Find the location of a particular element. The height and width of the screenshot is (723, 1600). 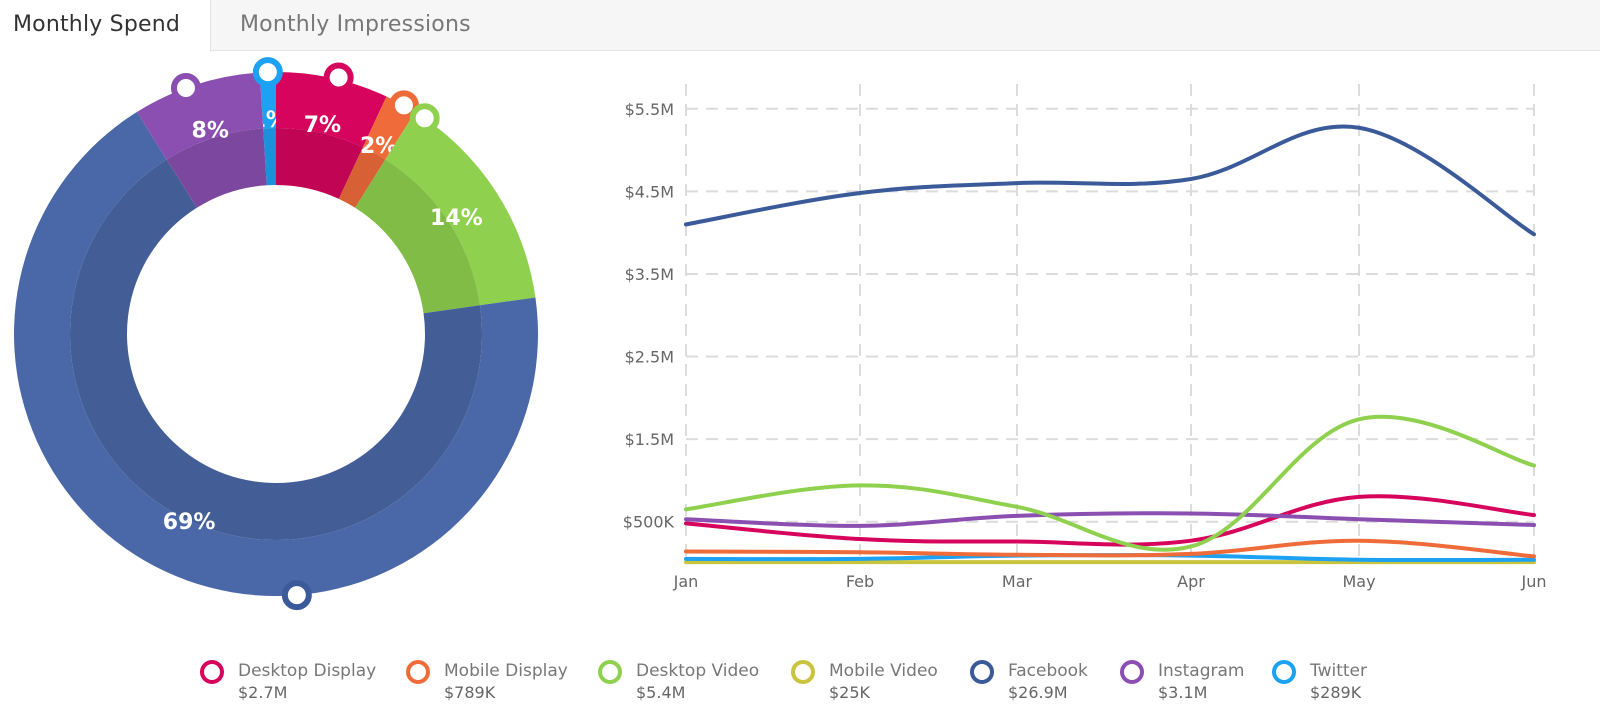

donut-slice-inner-desktop-video is located at coordinates (417, 236).